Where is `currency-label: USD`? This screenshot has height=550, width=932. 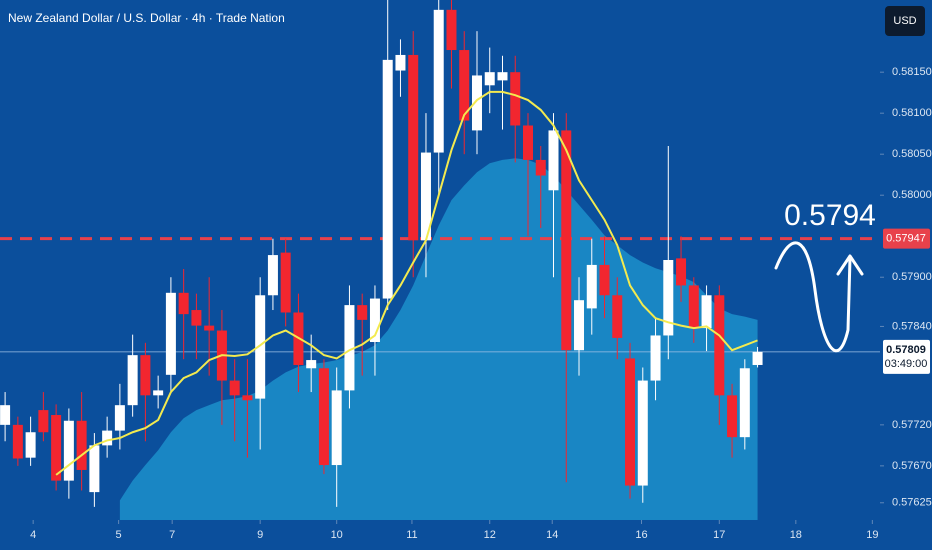 currency-label: USD is located at coordinates (904, 21).